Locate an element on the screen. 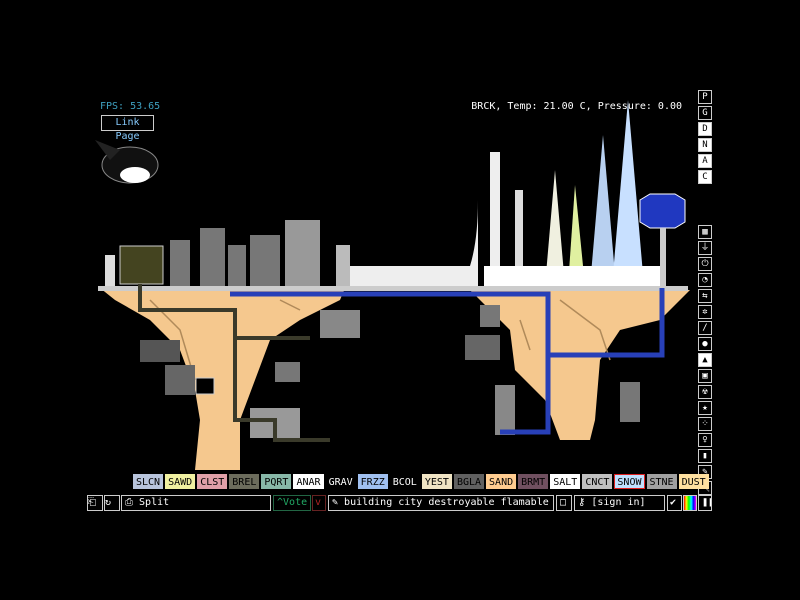 The image size is (800, 600). walls-icon: ▦ is located at coordinates (705, 232).